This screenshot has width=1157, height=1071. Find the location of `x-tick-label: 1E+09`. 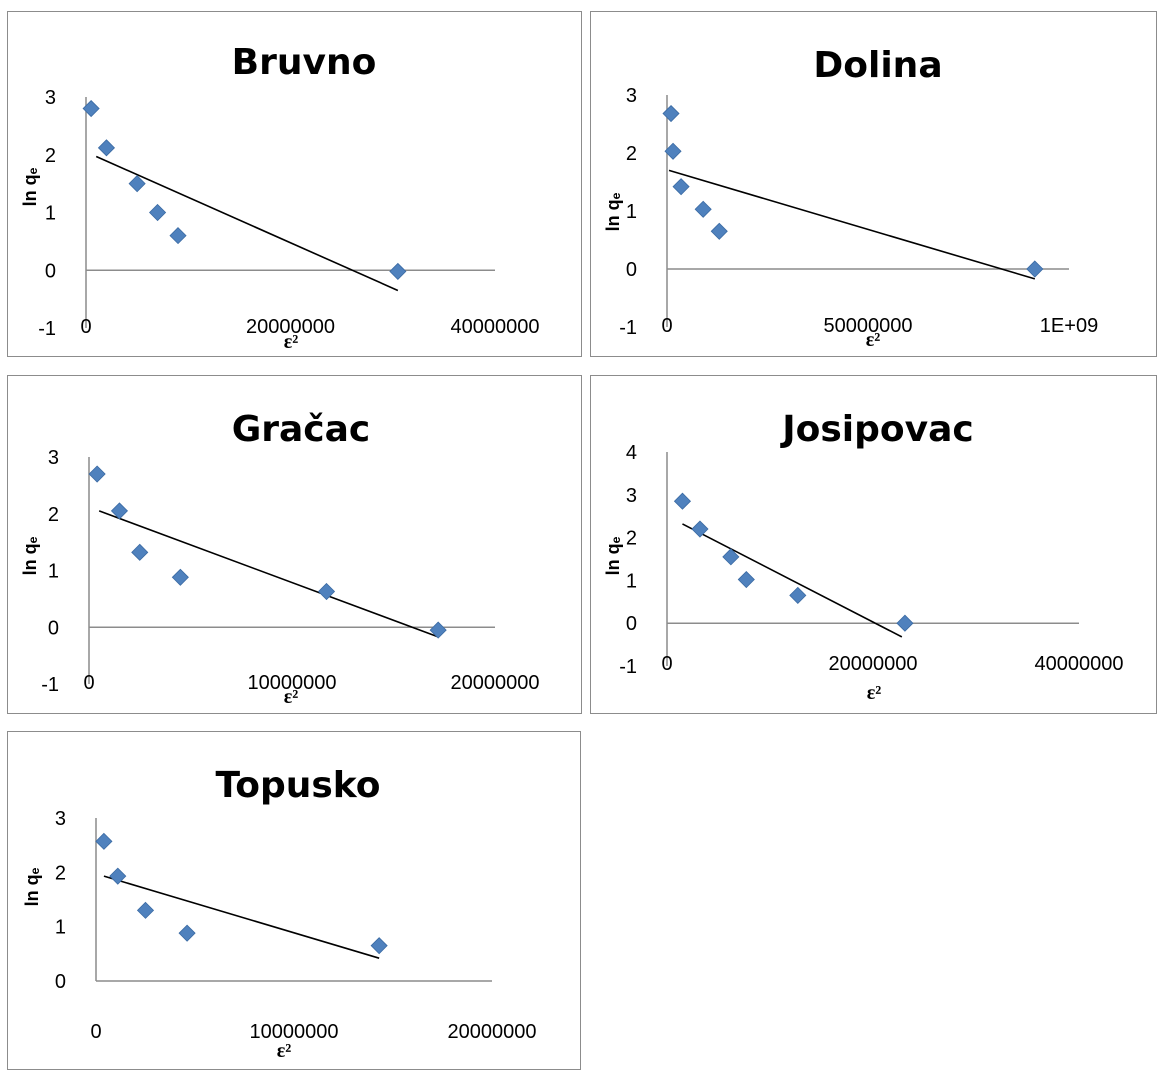

x-tick-label: 1E+09 is located at coordinates (1069, 326).